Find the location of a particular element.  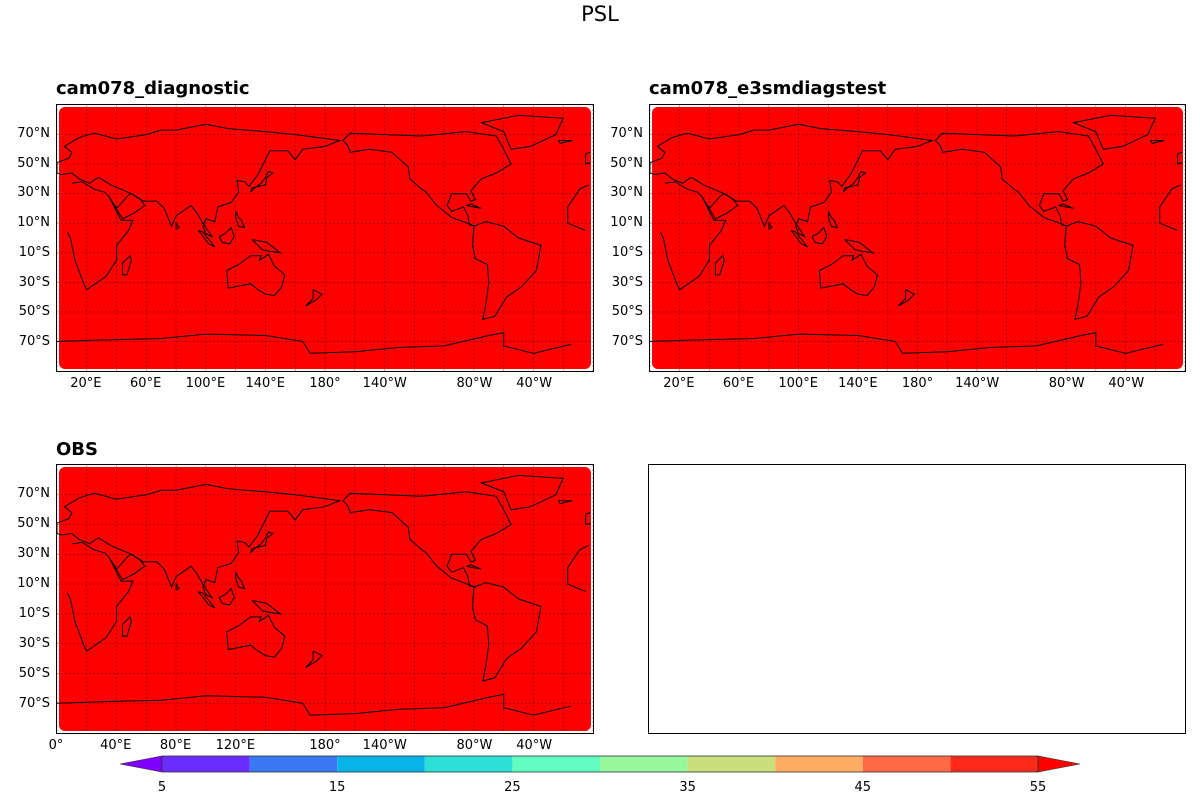

map-canvas-p1 is located at coordinates (325, 238).